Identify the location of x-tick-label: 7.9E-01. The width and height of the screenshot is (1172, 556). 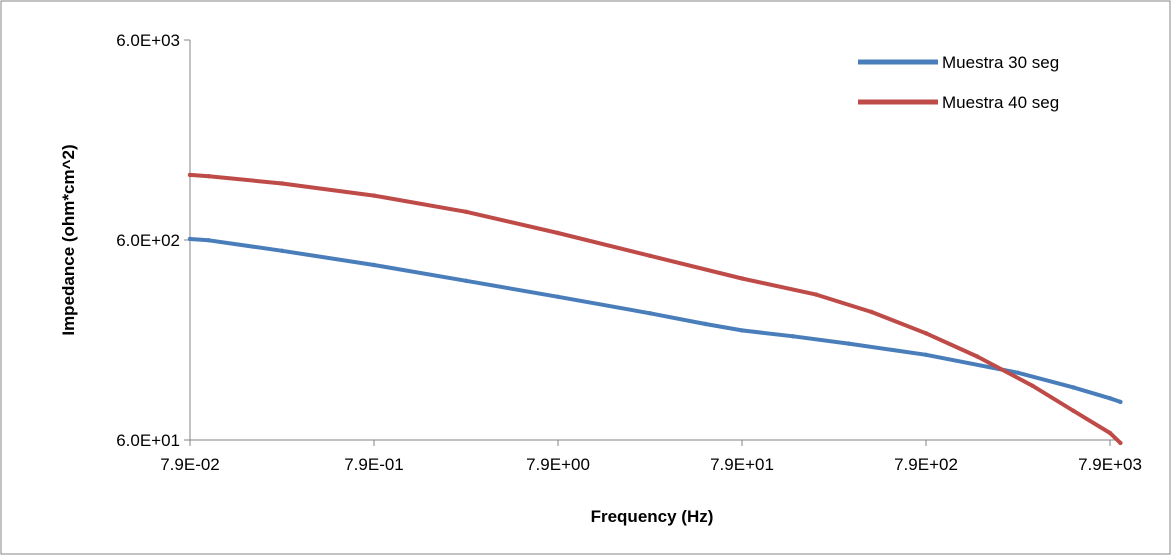
(374, 464).